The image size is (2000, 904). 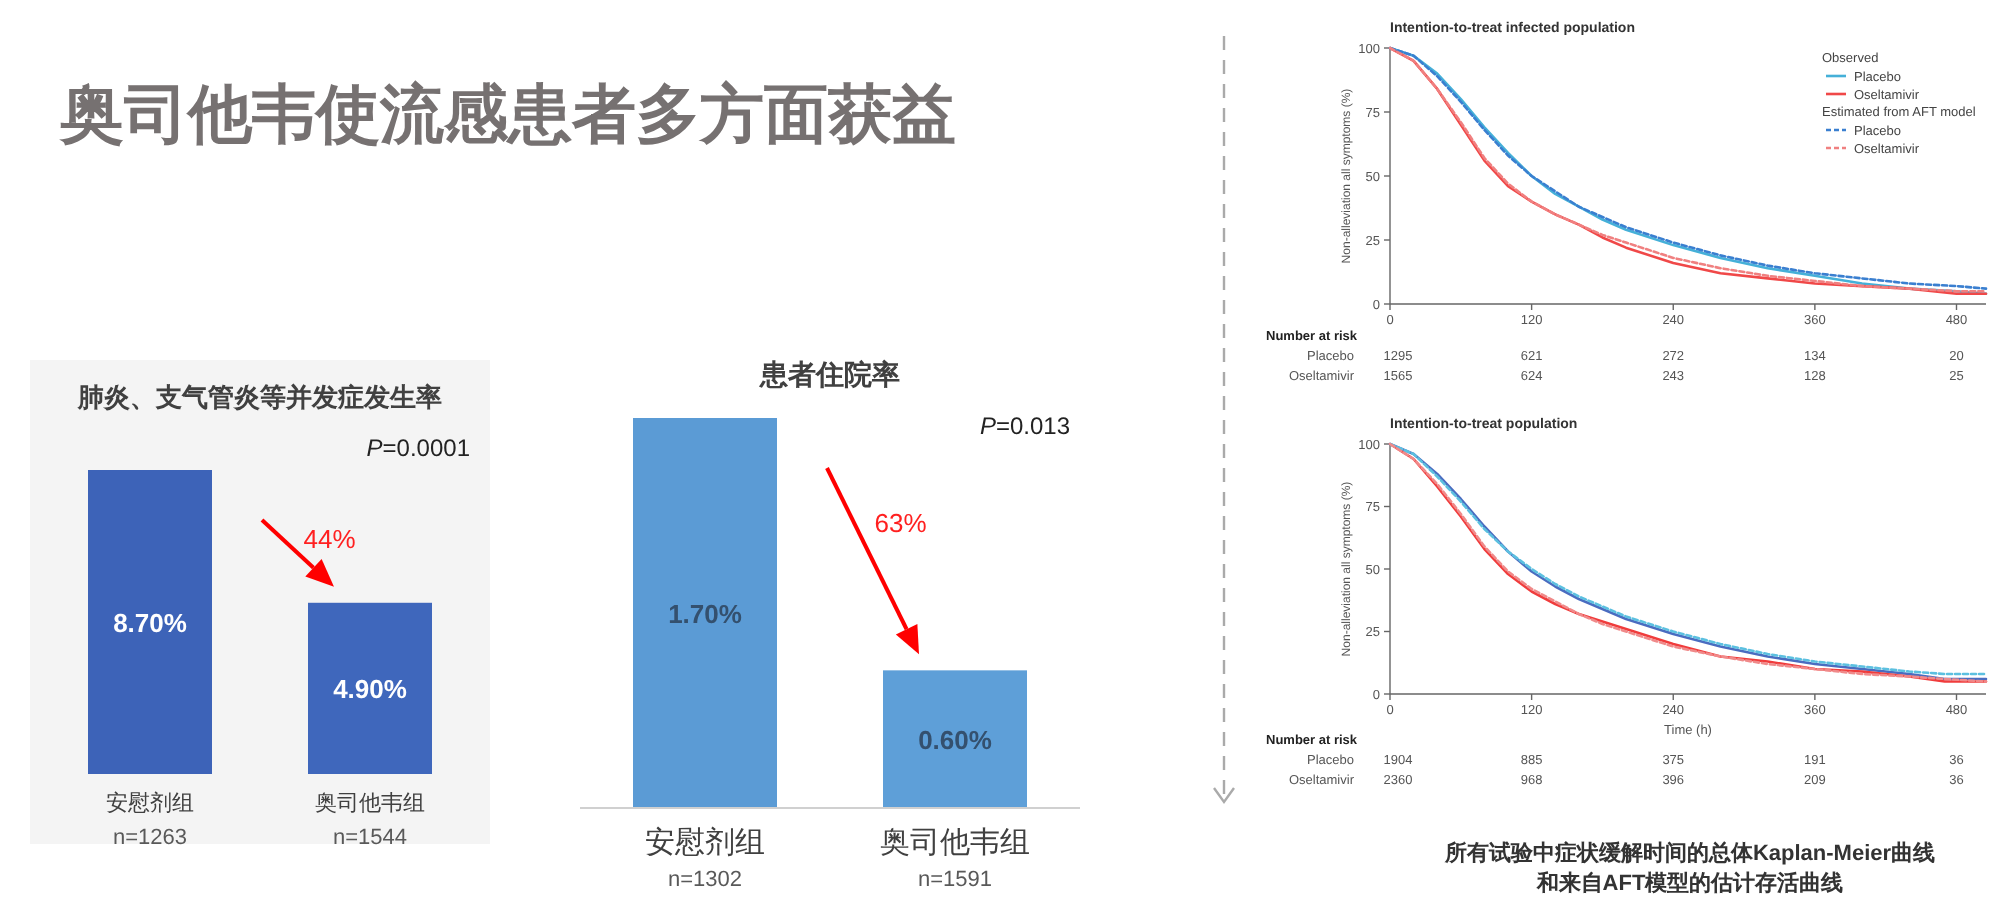 What do you see at coordinates (829, 374) in the screenshot?
I see `chart-title: 患者住院率` at bounding box center [829, 374].